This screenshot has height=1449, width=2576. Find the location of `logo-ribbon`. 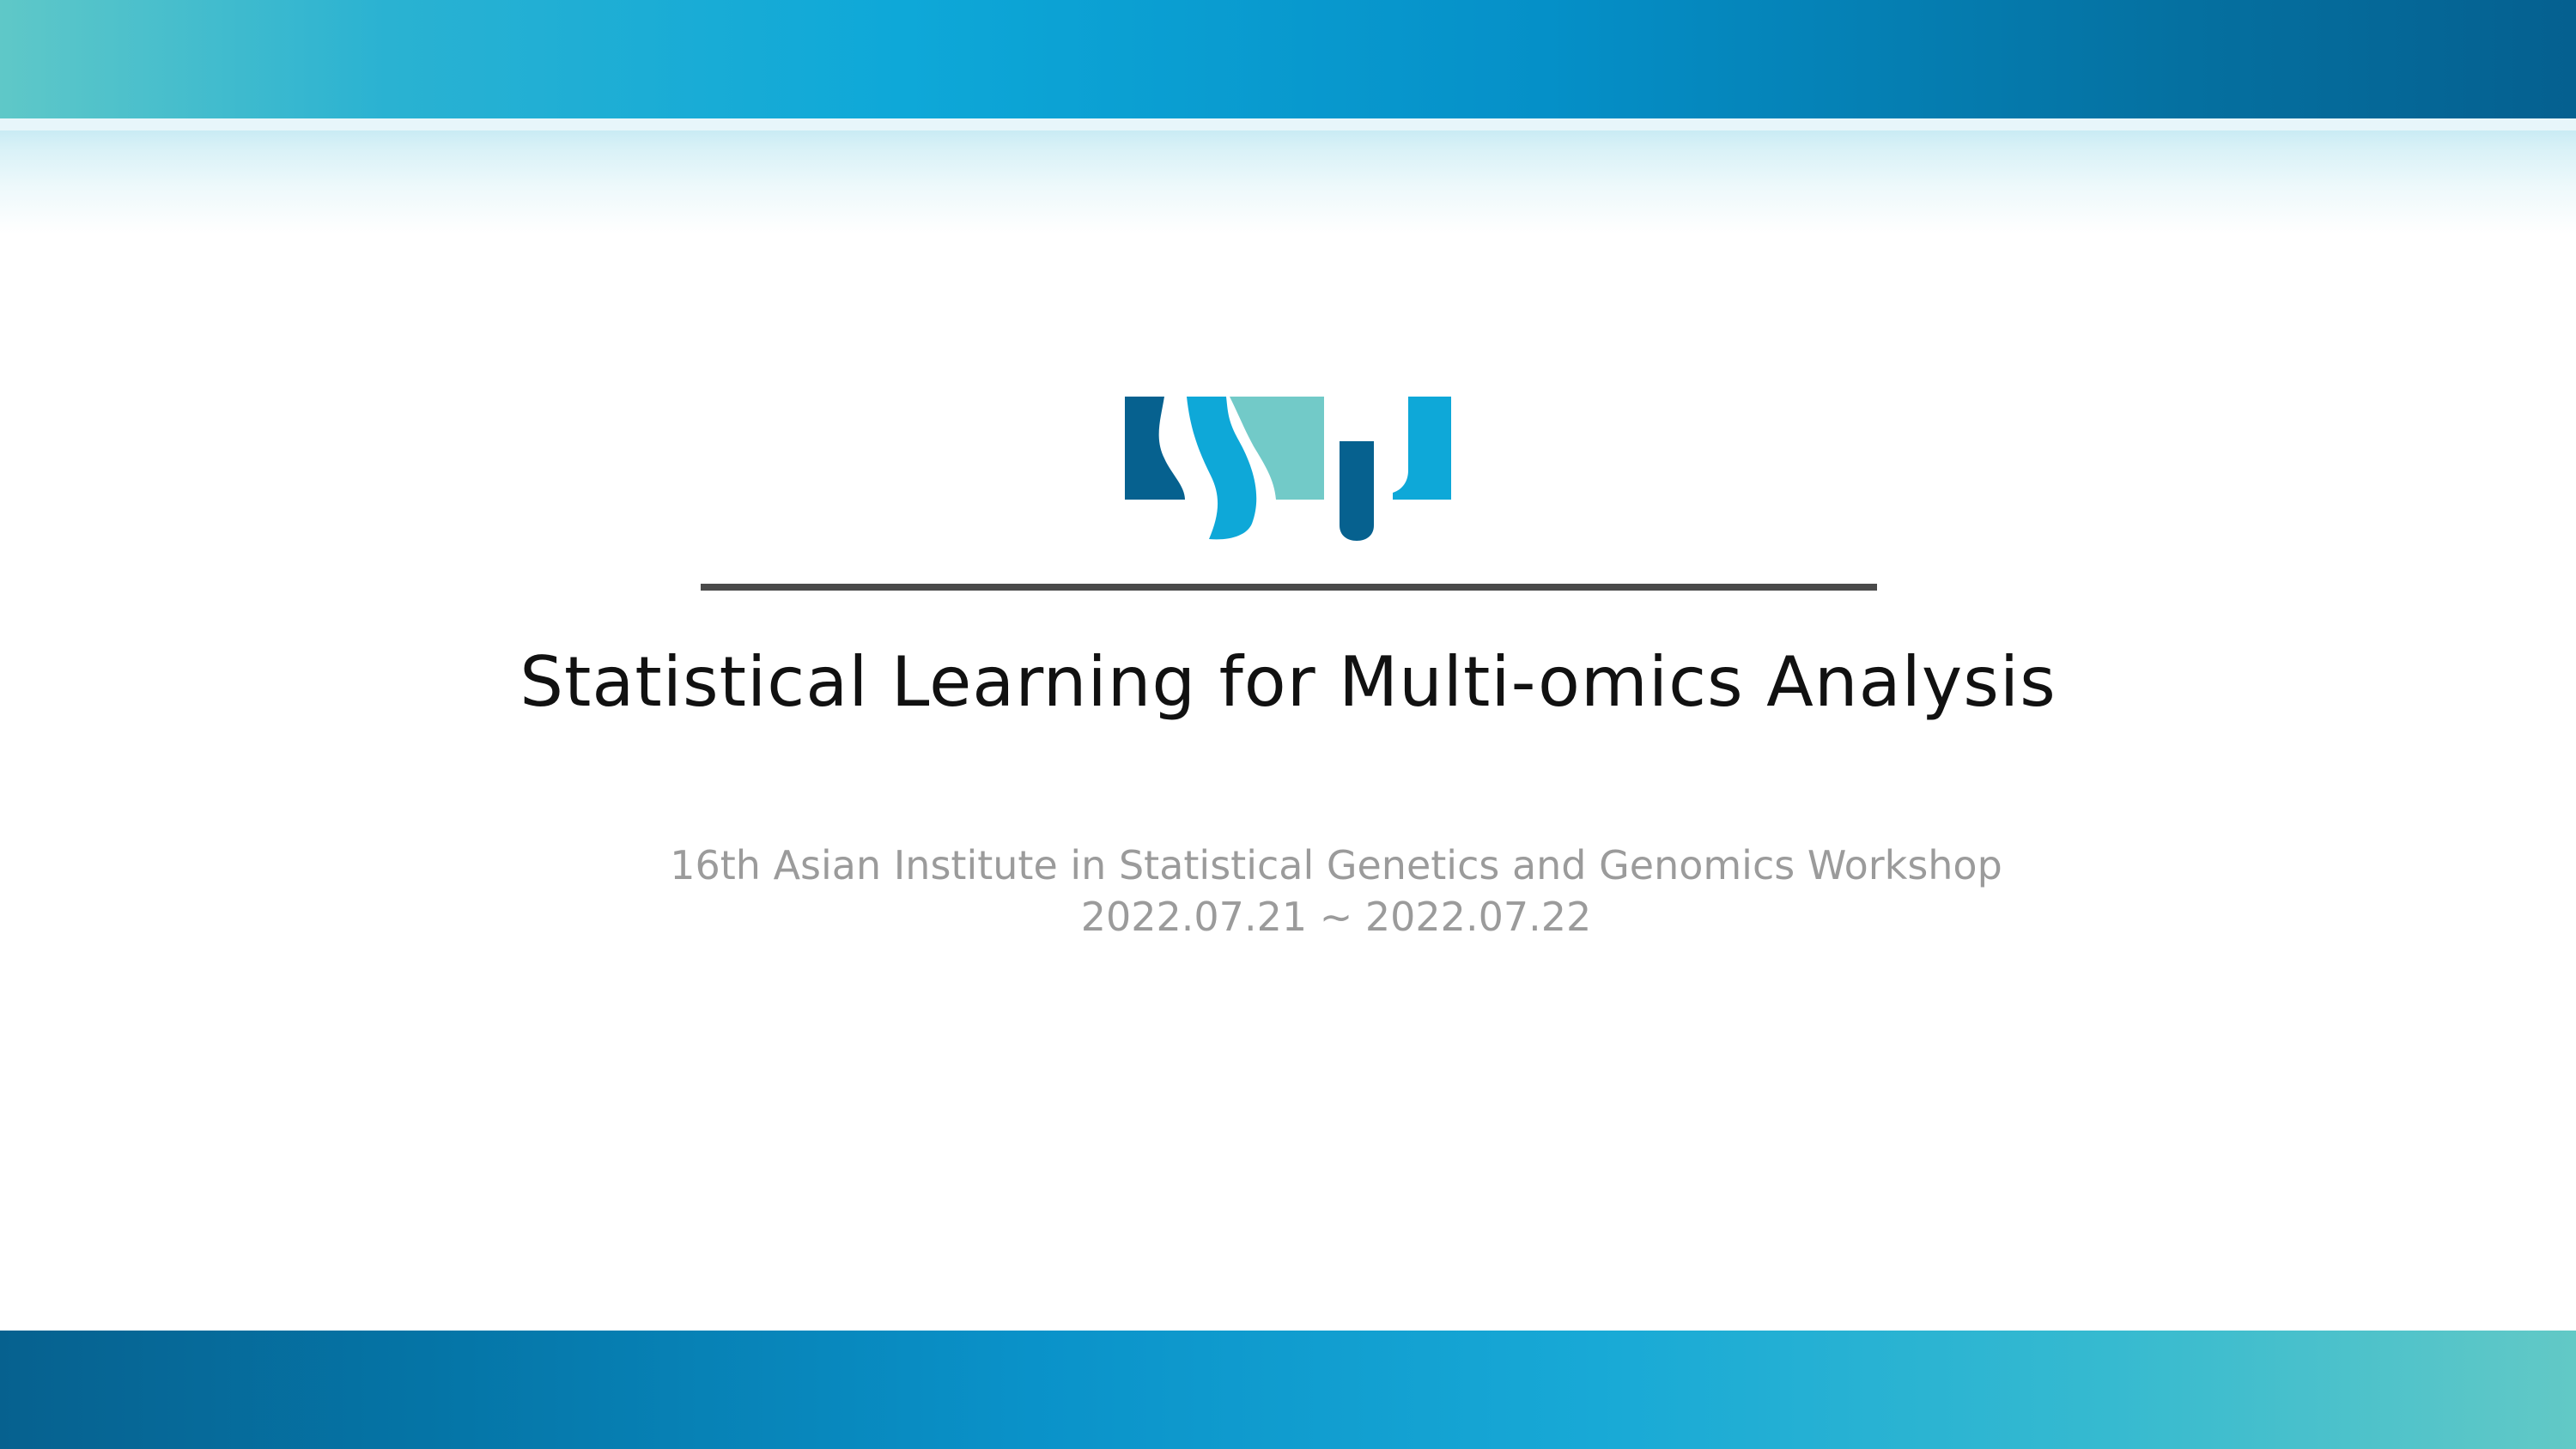

logo-ribbon is located at coordinates (1222, 469).